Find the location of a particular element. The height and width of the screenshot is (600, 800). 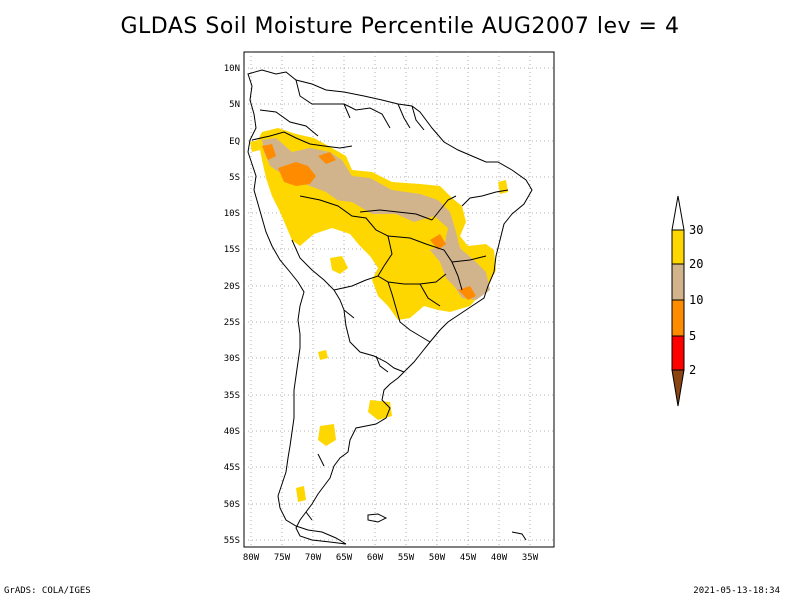

lat-label-15s: 15S is located at coordinates (232, 250).